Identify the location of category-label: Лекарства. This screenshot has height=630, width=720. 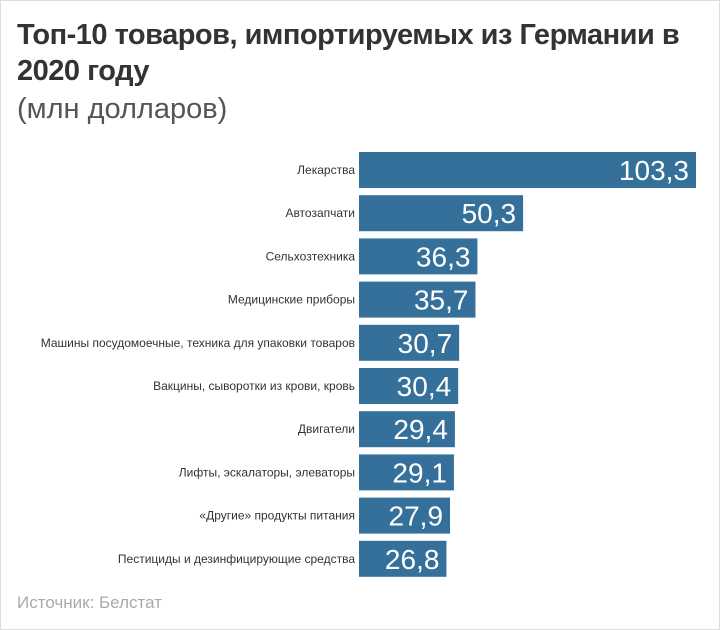
(326, 170).